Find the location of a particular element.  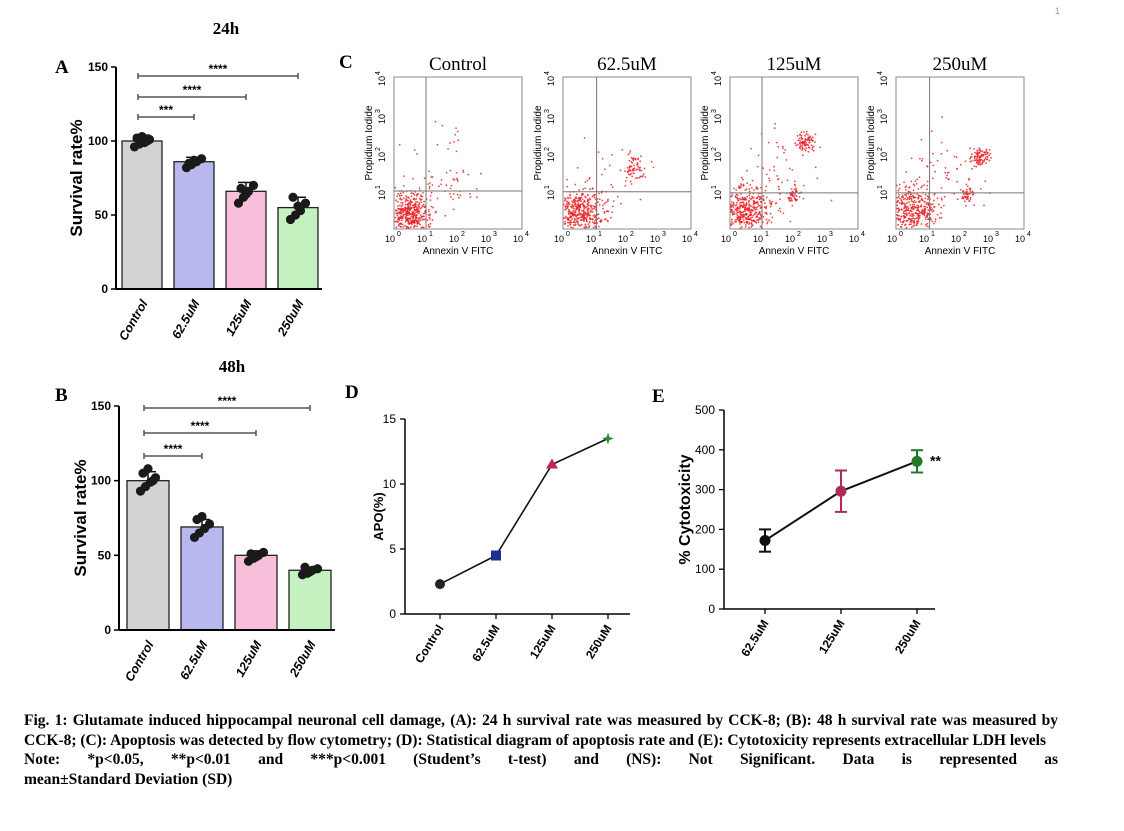

x-tick-label: 125uM is located at coordinates (832, 636).